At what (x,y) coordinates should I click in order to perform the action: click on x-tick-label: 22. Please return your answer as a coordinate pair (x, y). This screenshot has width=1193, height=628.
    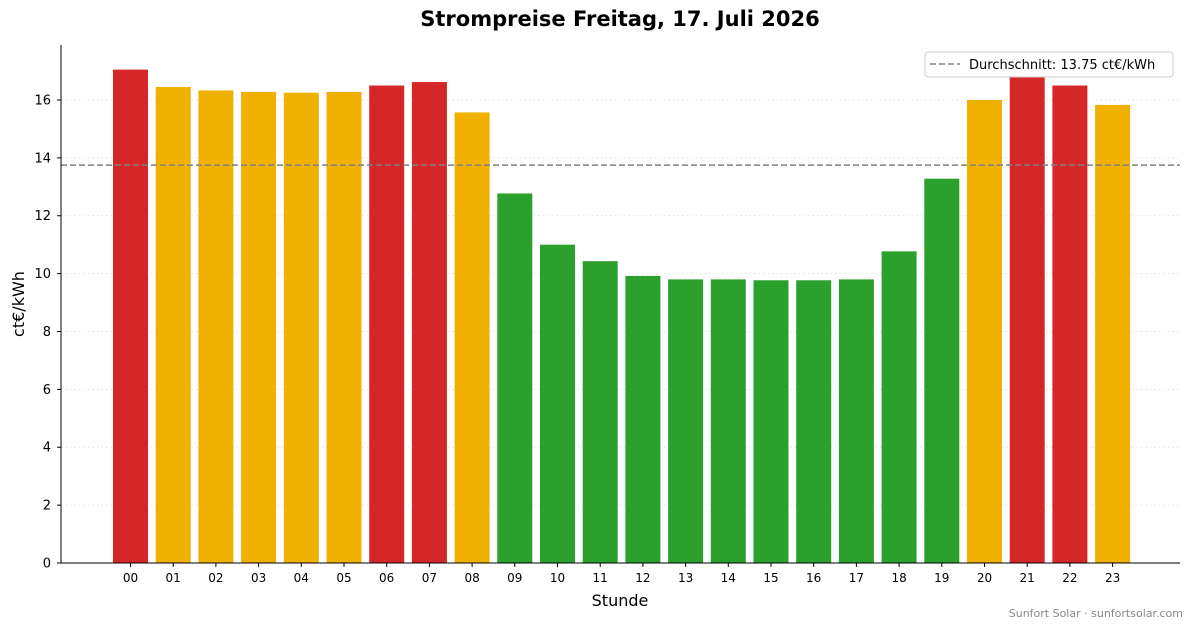
    Looking at the image, I should click on (1069, 578).